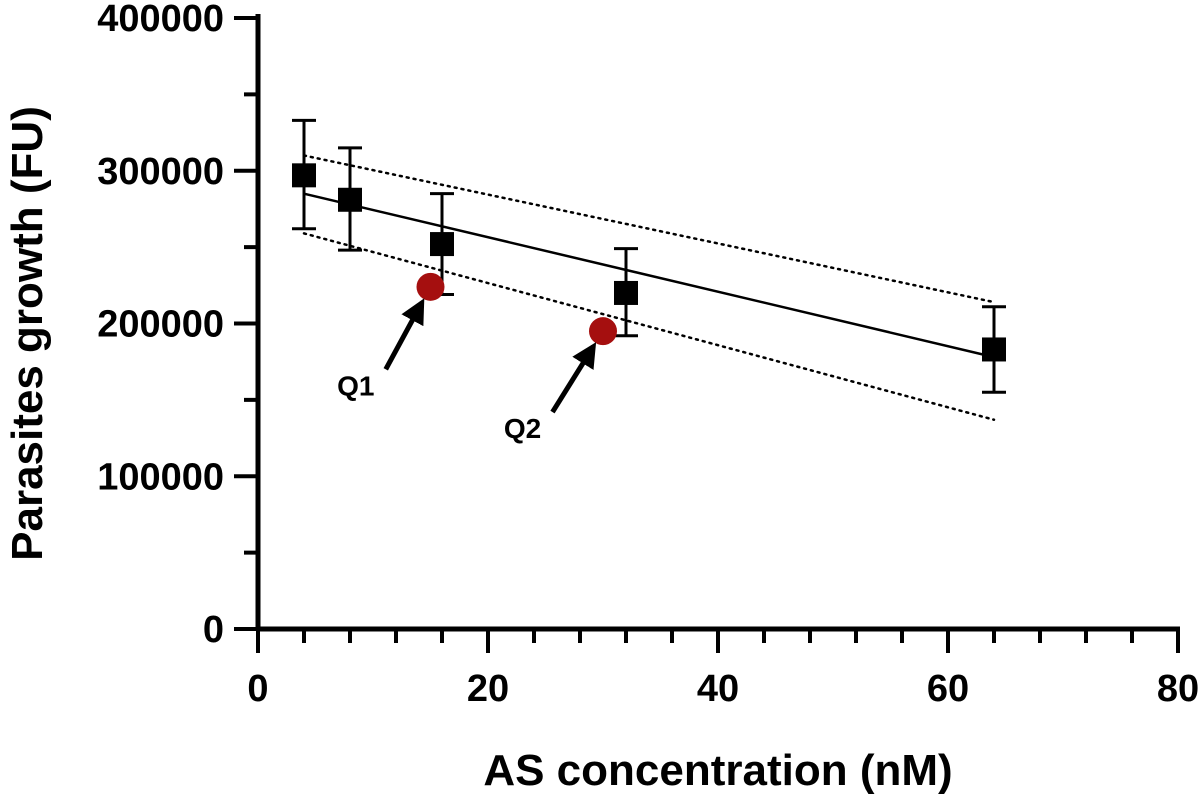  I want to click on data-points, so click(649, 262).